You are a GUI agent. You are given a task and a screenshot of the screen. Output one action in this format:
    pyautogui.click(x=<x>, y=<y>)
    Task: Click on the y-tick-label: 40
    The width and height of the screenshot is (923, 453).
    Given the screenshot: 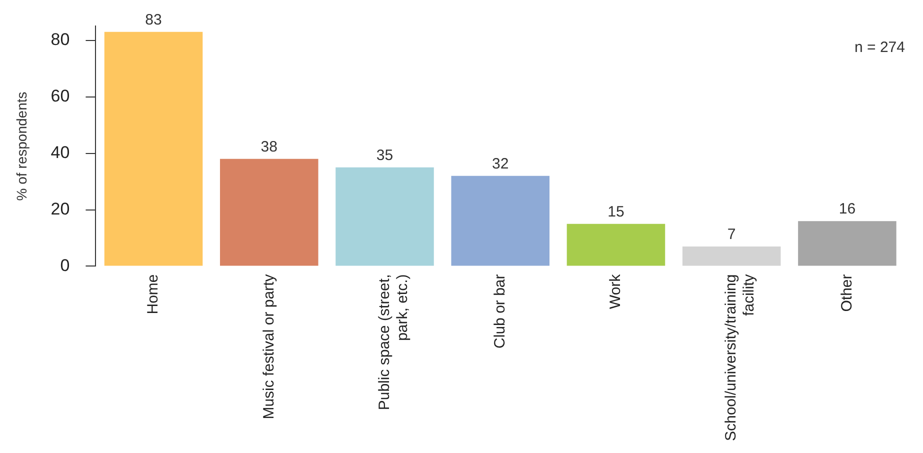 What is the action you would take?
    pyautogui.click(x=60, y=152)
    